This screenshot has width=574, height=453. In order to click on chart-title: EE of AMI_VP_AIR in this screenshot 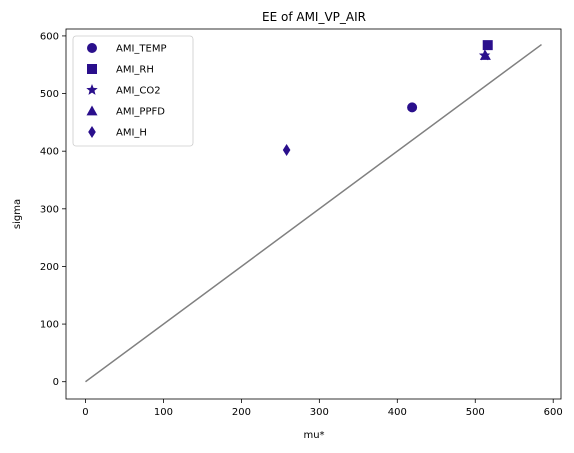, I will do `click(314, 17)`.